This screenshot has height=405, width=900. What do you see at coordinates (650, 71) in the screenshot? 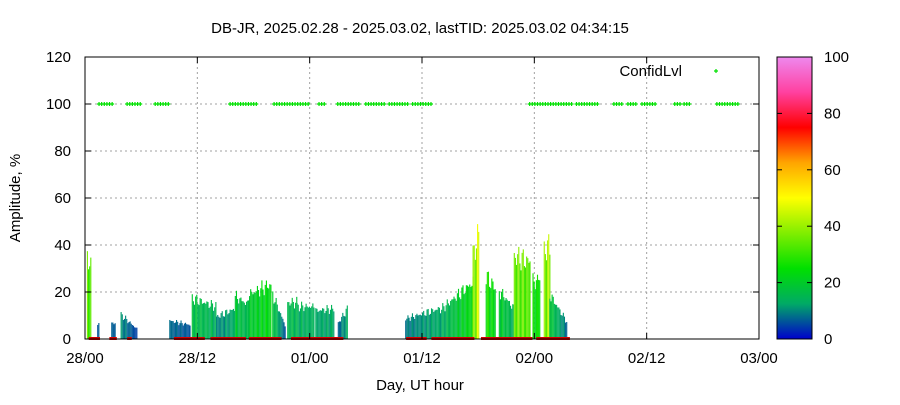
I see `legend-label: ConfidLvl` at bounding box center [650, 71].